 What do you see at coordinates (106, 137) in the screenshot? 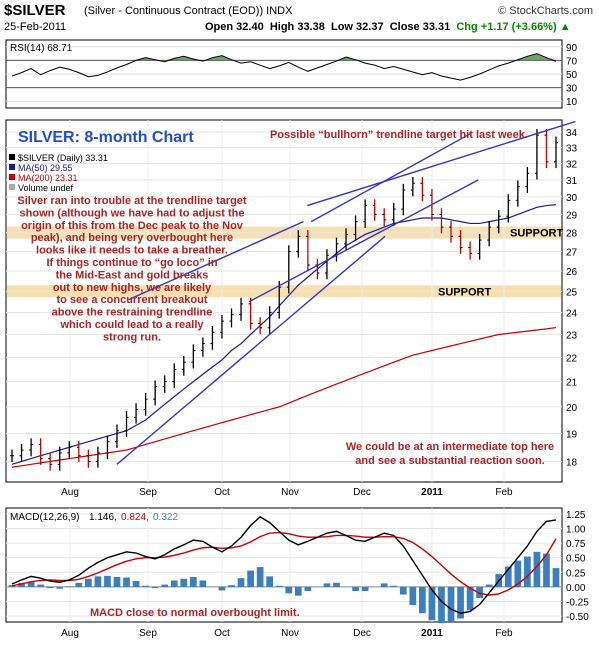
I see `chart-title: SILVER: 8-month Chart` at bounding box center [106, 137].